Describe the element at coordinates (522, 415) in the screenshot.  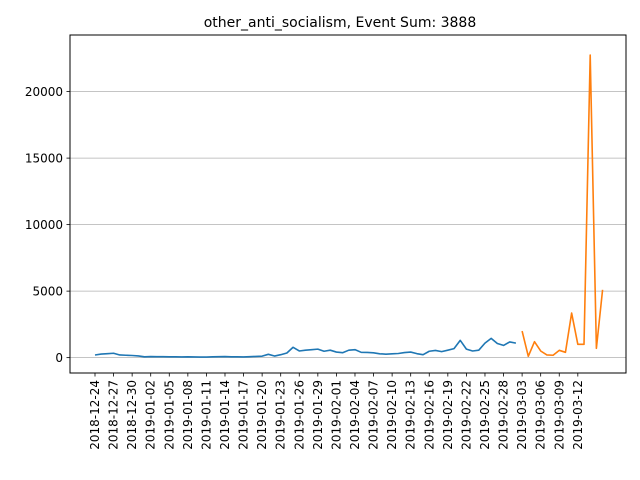
I see `x-tick-label: 2019-03-03` at that location.